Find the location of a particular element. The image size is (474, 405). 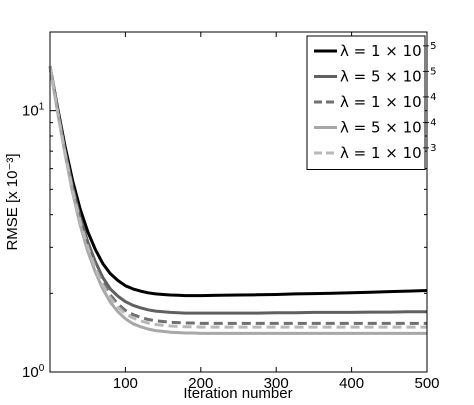

y-tick-label: 10¹ is located at coordinates (33, 111).